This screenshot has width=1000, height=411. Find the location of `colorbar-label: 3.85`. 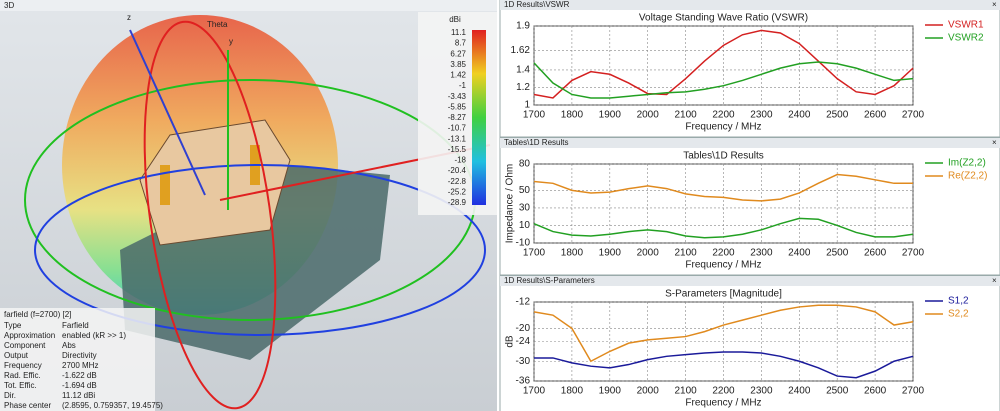

colorbar-label: 3.85 is located at coordinates (458, 64).